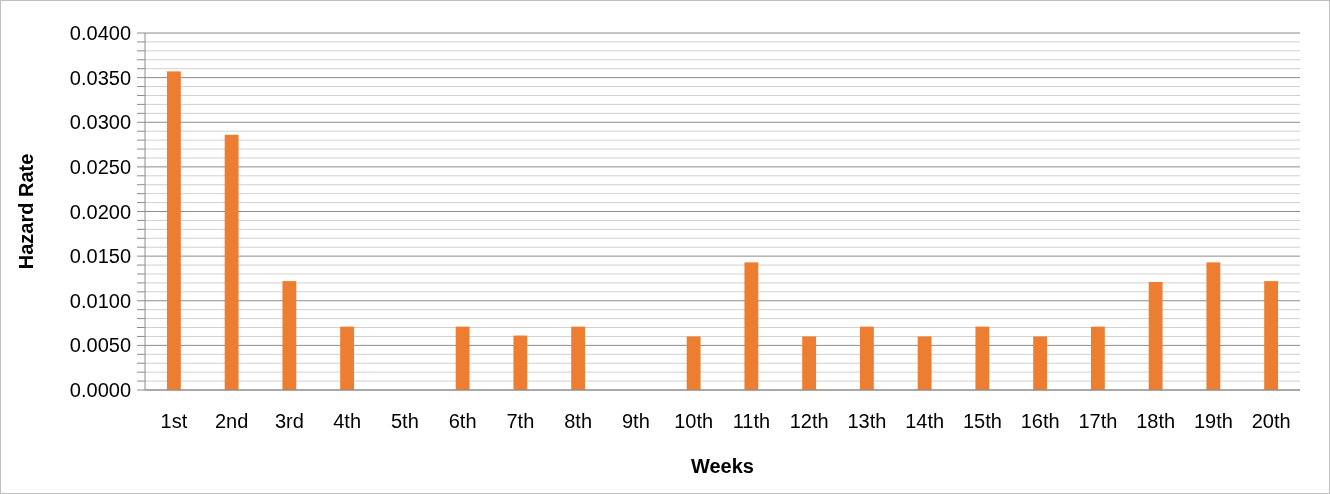  Describe the element at coordinates (1098, 421) in the screenshot. I see `x-tick-label: 17th` at that location.